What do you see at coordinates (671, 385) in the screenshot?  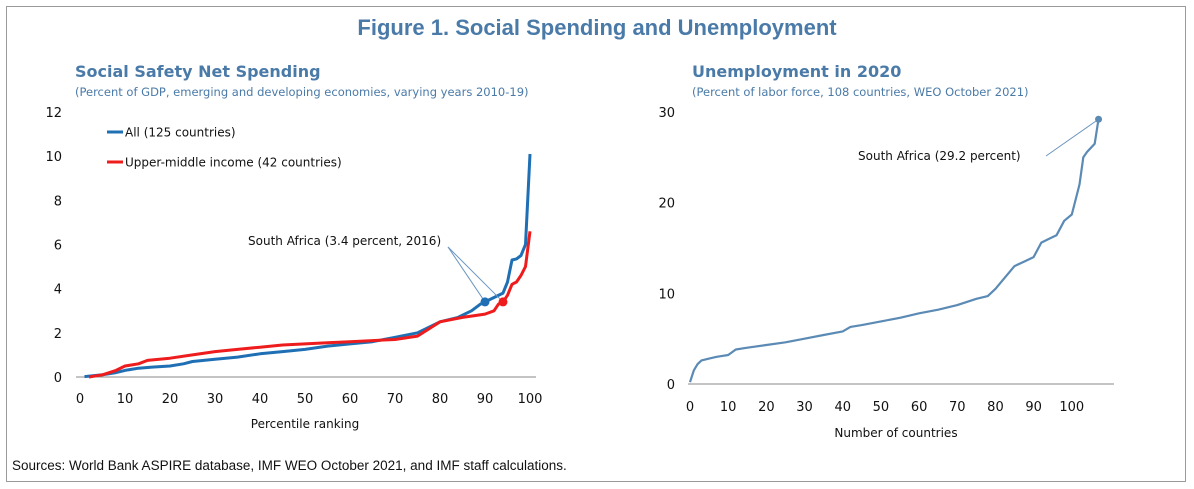 I see `right-y-tick-0: 0` at bounding box center [671, 385].